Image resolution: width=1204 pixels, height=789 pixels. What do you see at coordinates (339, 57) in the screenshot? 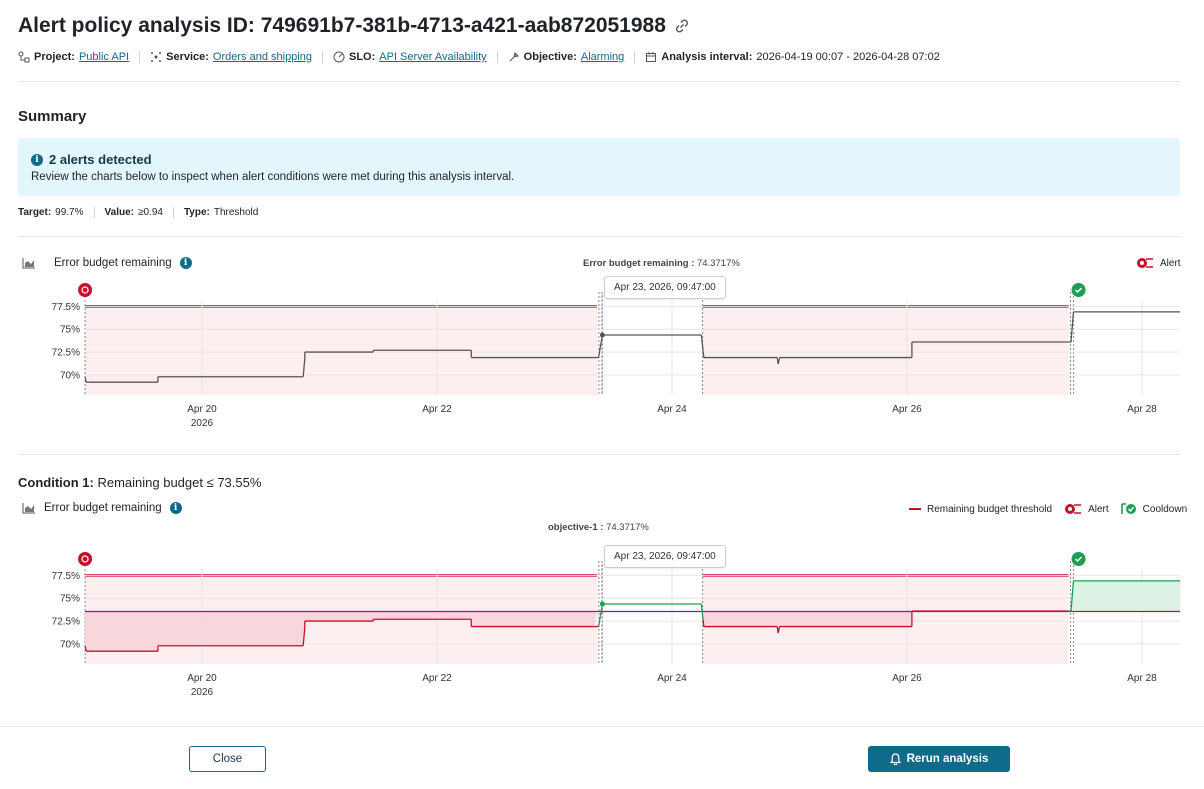
I see `slo-icon` at bounding box center [339, 57].